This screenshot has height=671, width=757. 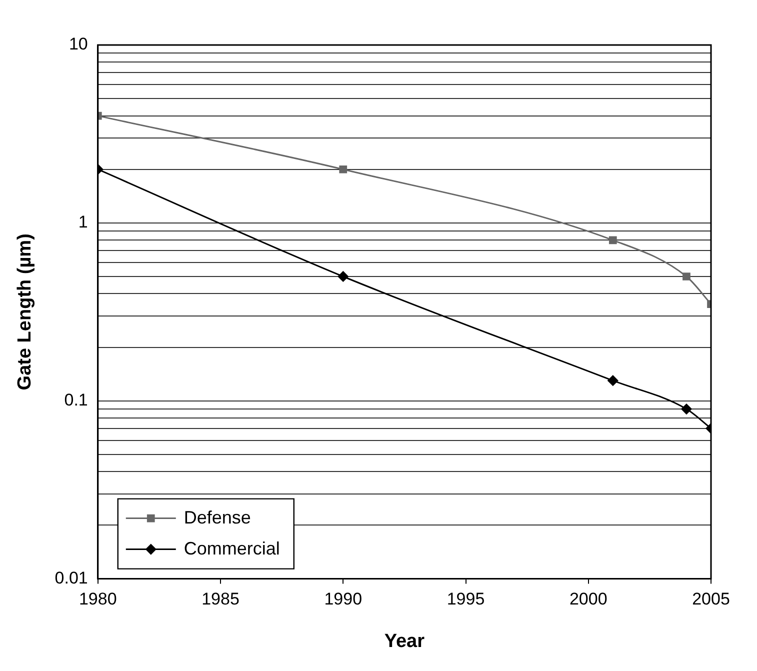 What do you see at coordinates (711, 599) in the screenshot?
I see `x-tick-label: 2005` at bounding box center [711, 599].